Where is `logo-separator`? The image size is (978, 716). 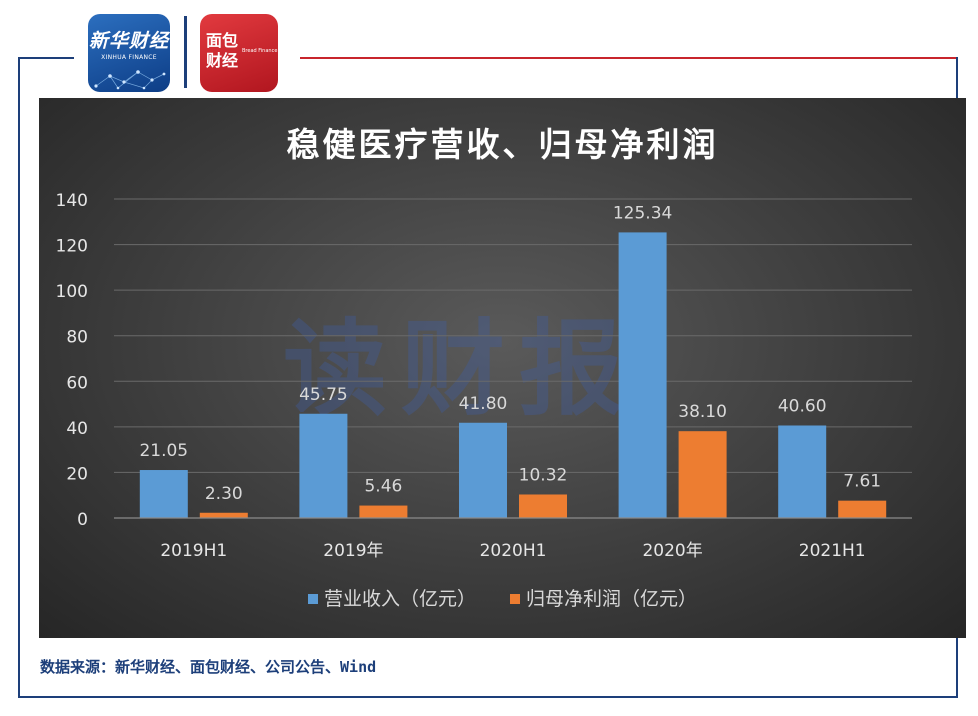
logo-separator is located at coordinates (185, 52).